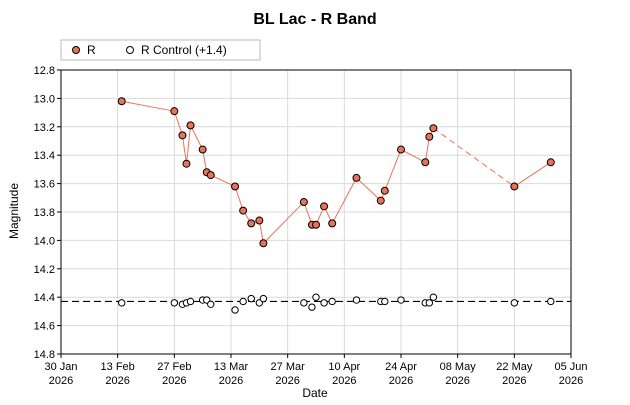 The width and height of the screenshot is (630, 405). I want to click on x-tick-label: 22 May, so click(514, 367).